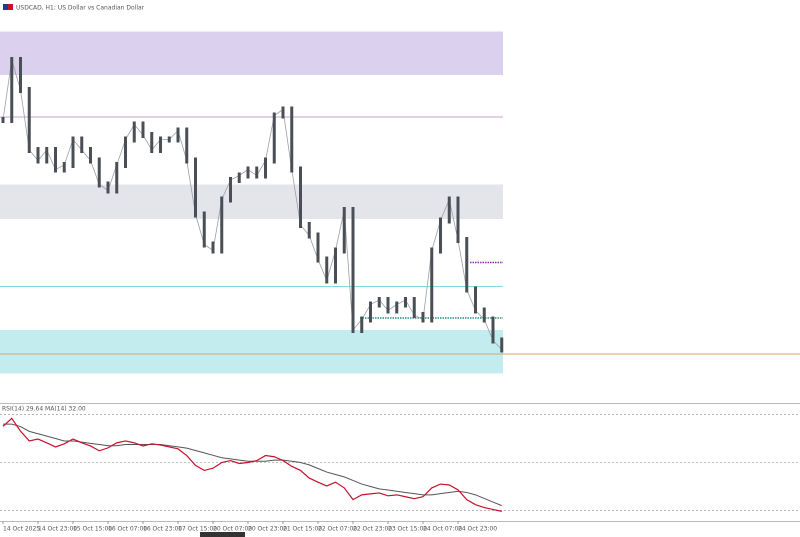 This screenshot has height=537, width=800. I want to click on x-tick-label: 23 Oct 15:00, so click(407, 529).